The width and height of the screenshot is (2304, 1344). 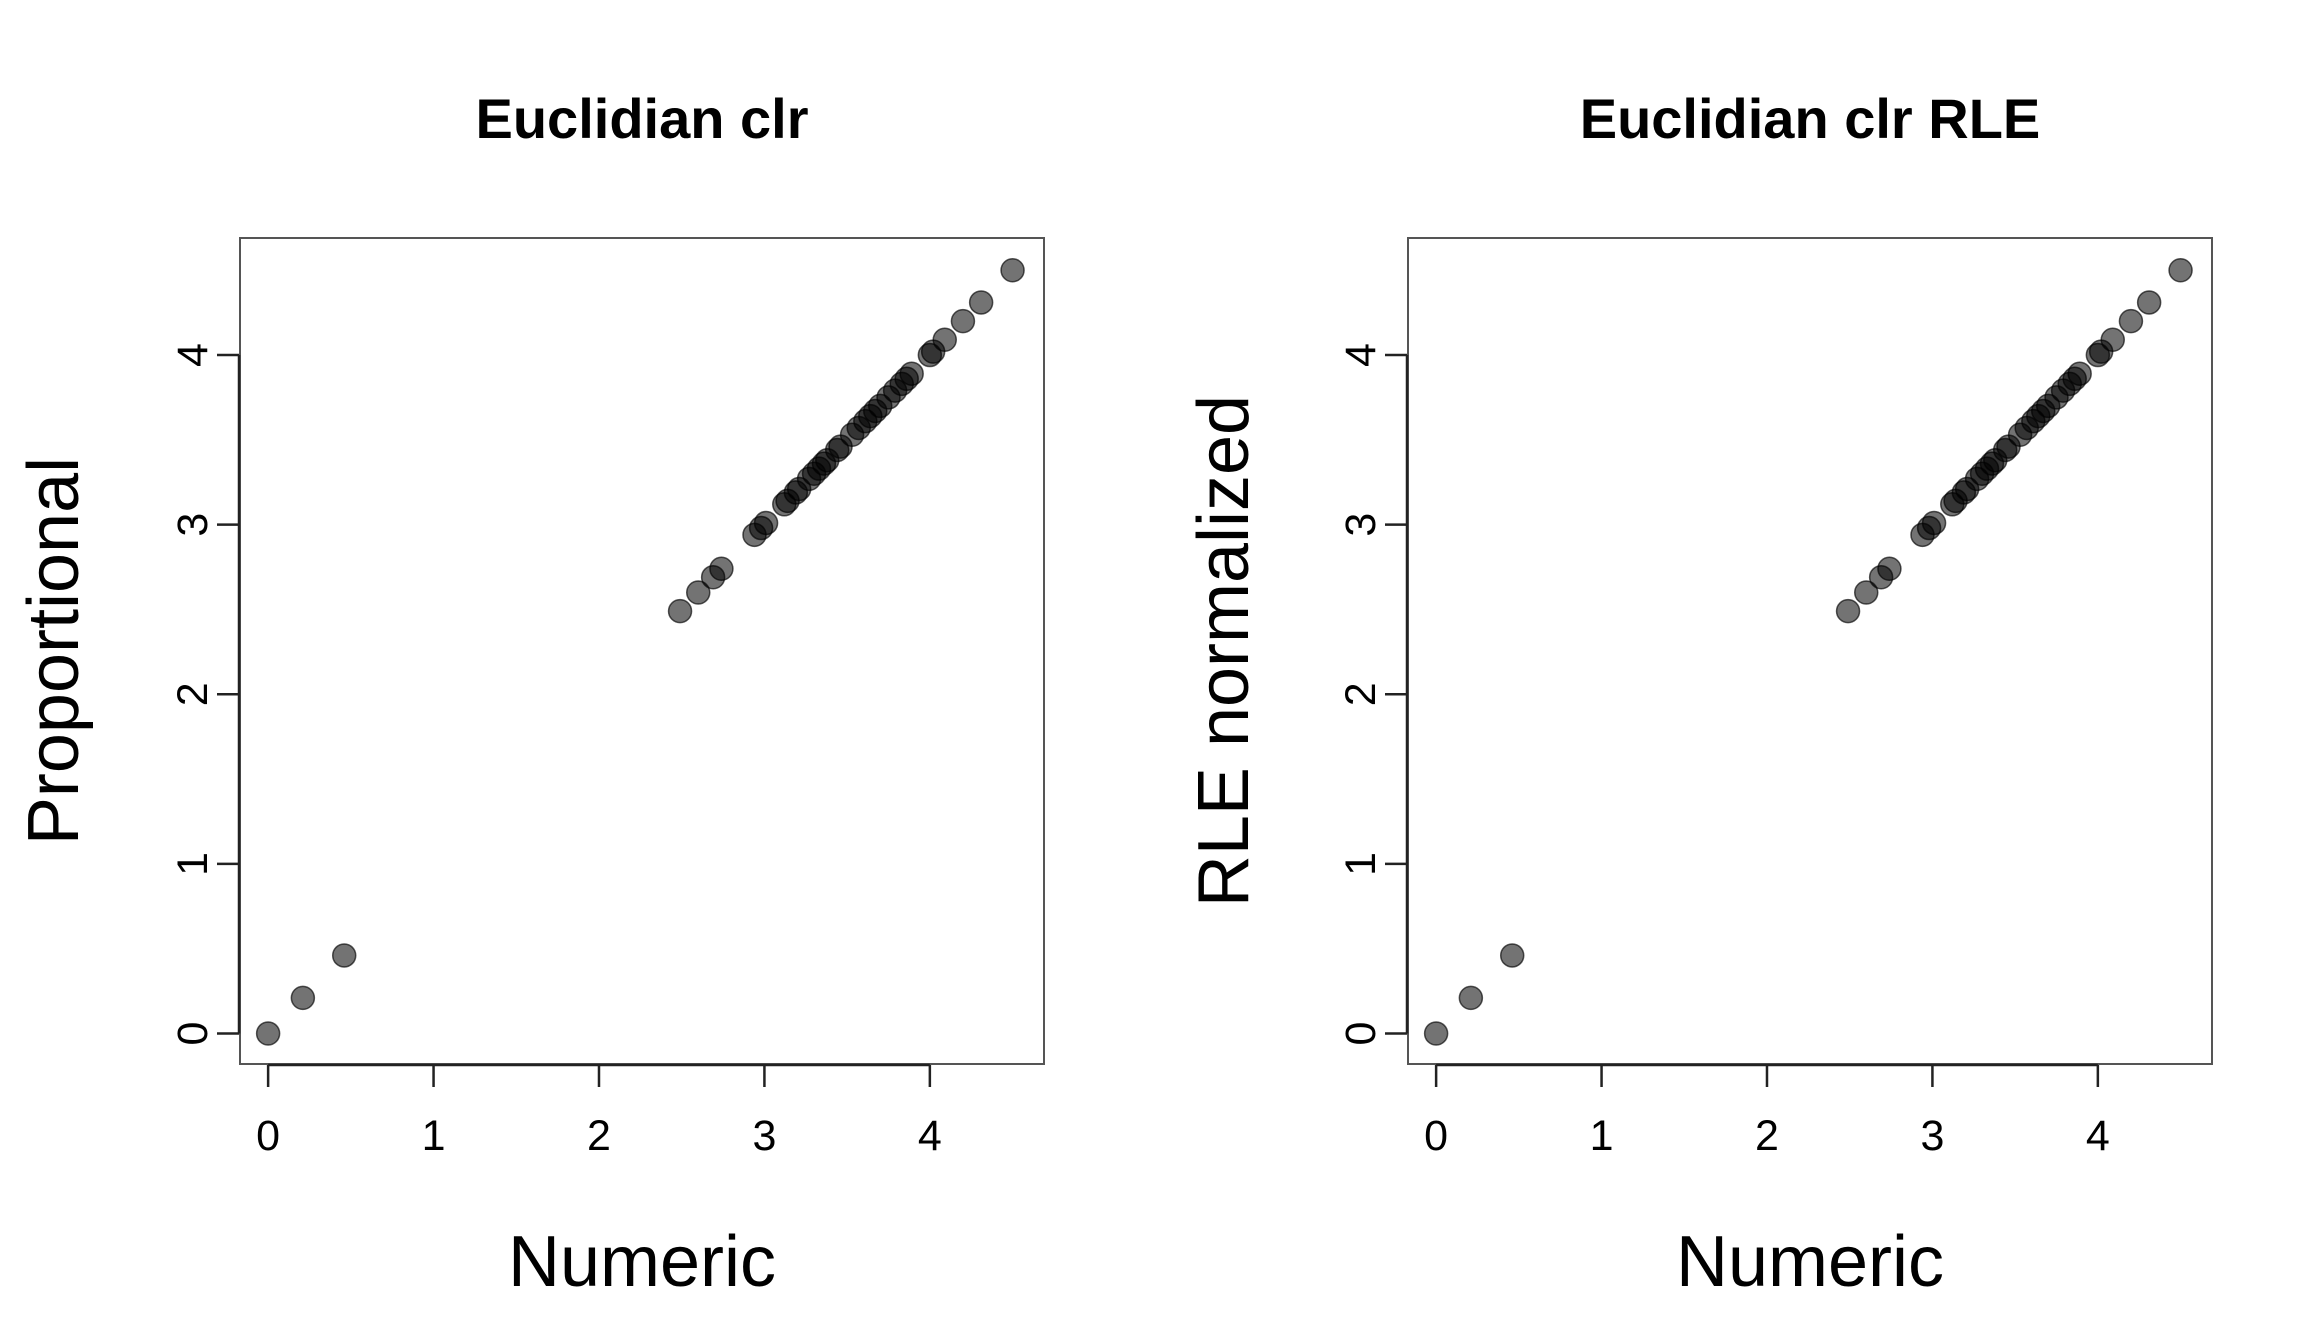 I want to click on y-axis-label: Proportional, so click(x=54, y=651).